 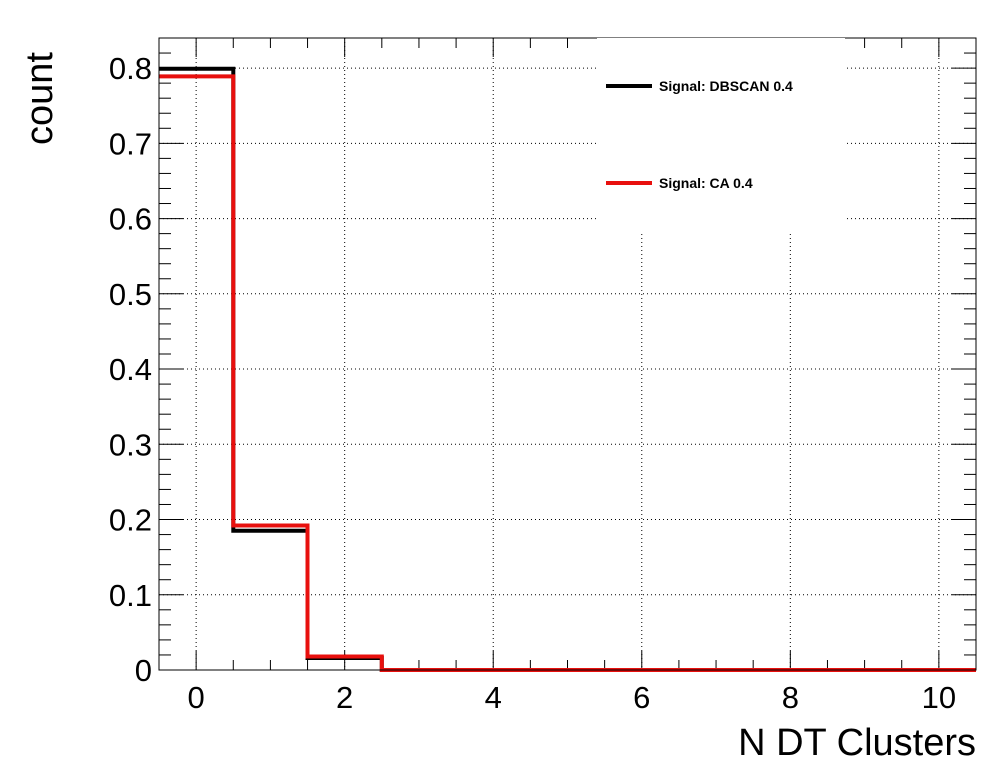 What do you see at coordinates (939, 697) in the screenshot?
I see `x-tick-label: 10` at bounding box center [939, 697].